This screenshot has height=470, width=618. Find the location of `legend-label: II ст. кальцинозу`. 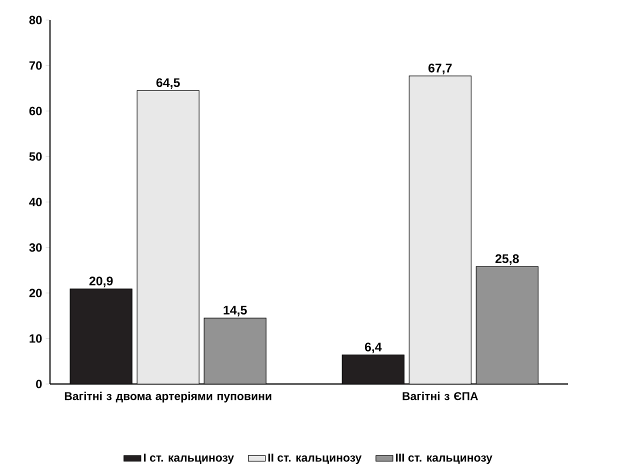

legend-label: II ст. кальцинозу is located at coordinates (315, 459).